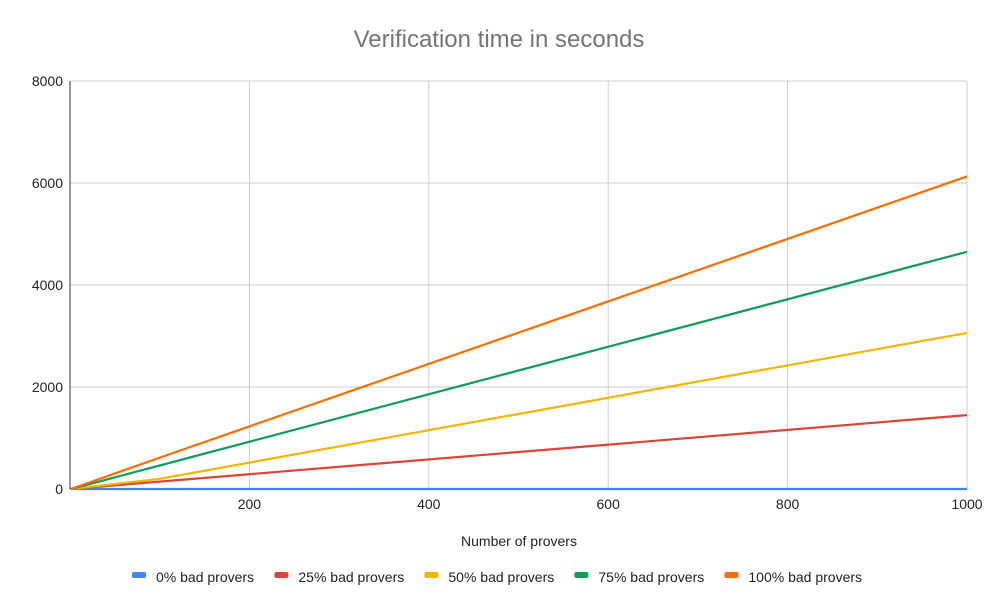 The image size is (999, 602). Describe the element at coordinates (205, 577) in the screenshot. I see `legend-label: 0% bad provers` at that location.